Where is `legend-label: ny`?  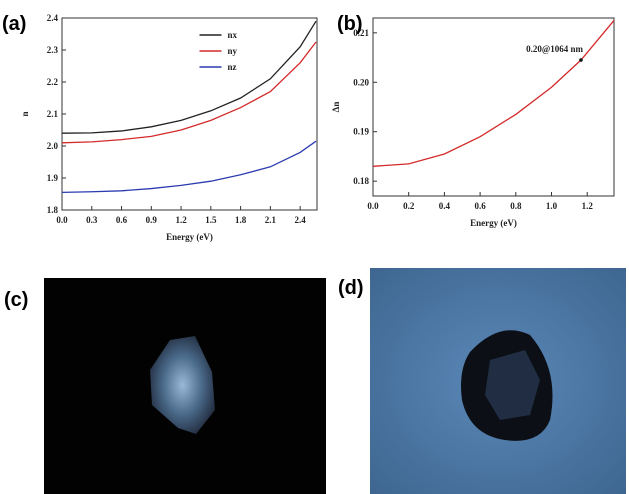
legend-label: ny is located at coordinates (233, 51).